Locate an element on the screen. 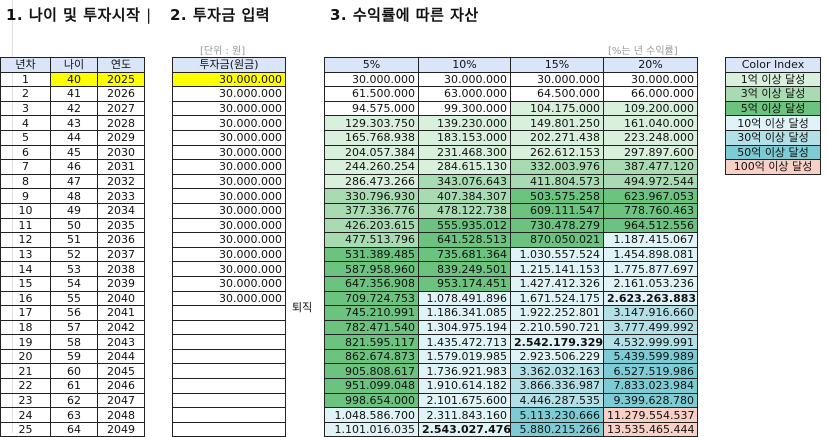 The image size is (827, 437). asset-cell: 4.532.999.991 is located at coordinates (650, 342).